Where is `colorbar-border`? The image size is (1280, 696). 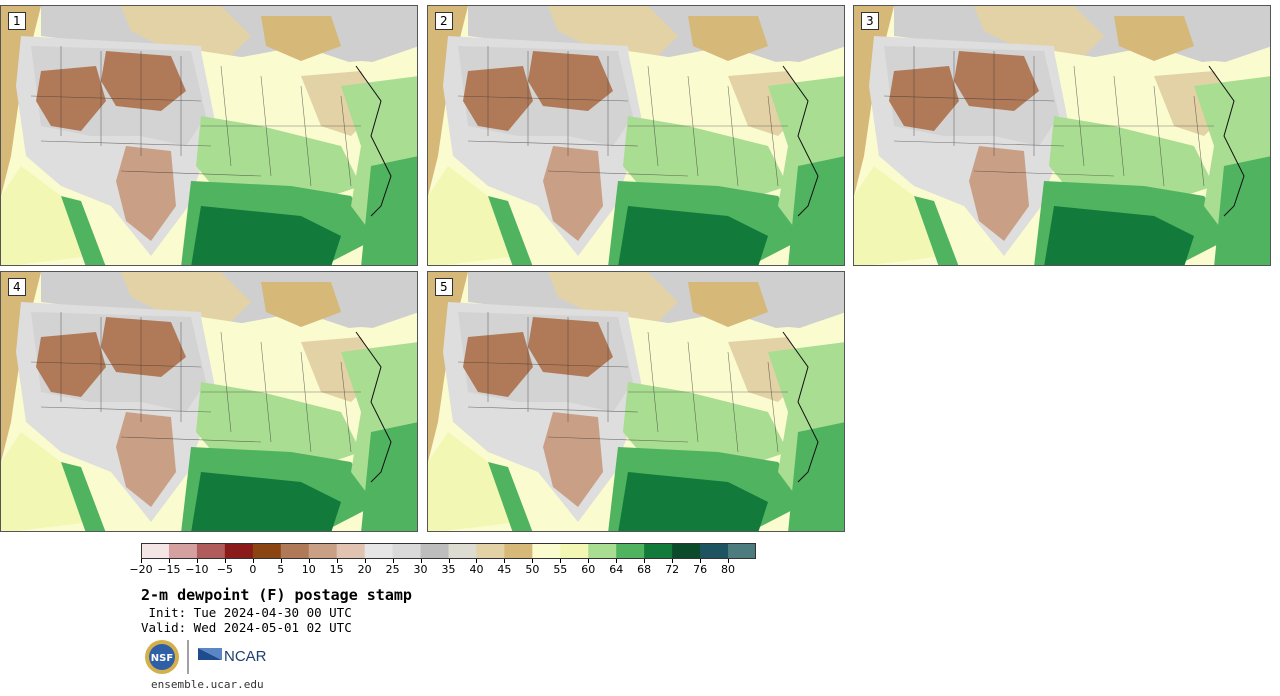
colorbar-border is located at coordinates (448, 551).